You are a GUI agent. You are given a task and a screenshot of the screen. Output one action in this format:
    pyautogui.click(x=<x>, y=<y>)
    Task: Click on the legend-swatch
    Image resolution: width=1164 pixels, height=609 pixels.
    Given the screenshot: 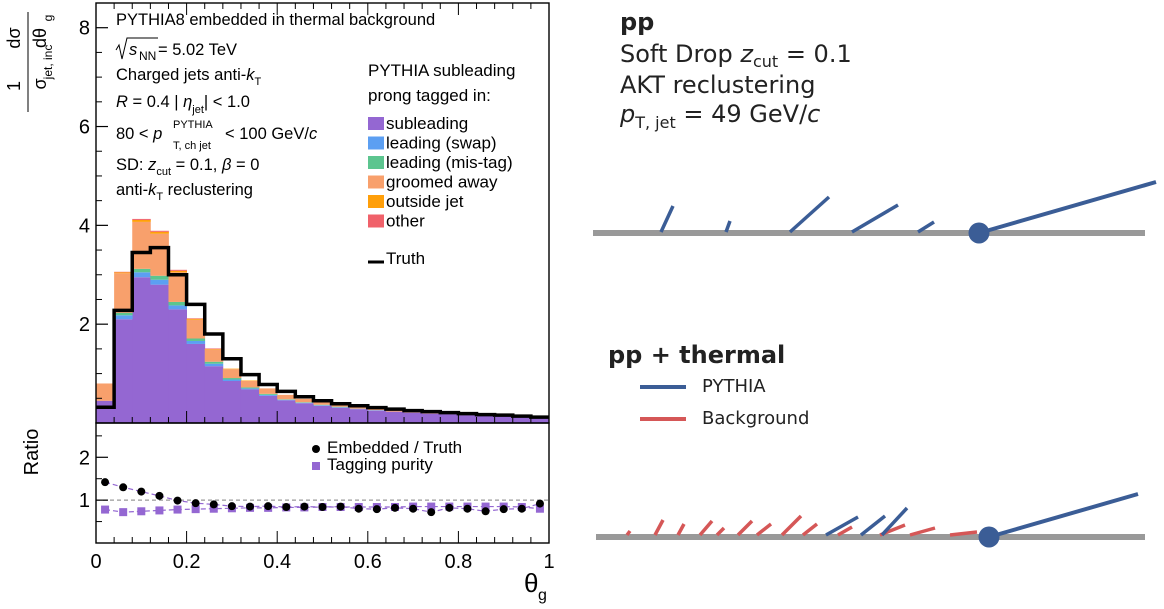 What is the action you would take?
    pyautogui.click(x=376, y=123)
    